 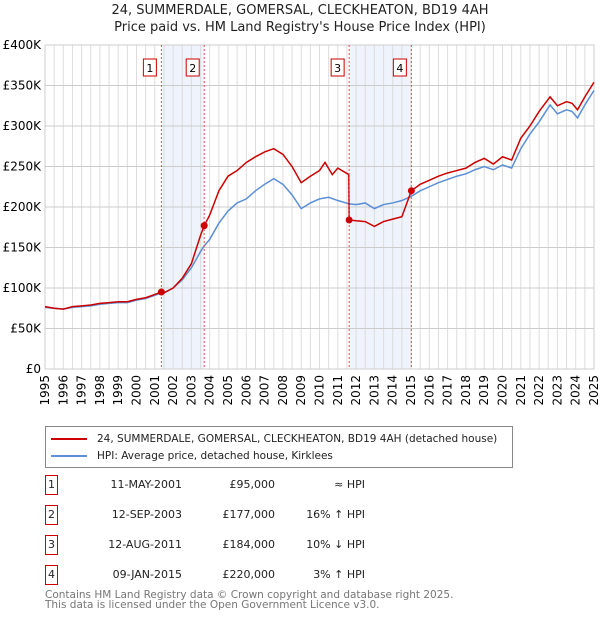 I want to click on sale-marker: 4, so click(x=51, y=575).